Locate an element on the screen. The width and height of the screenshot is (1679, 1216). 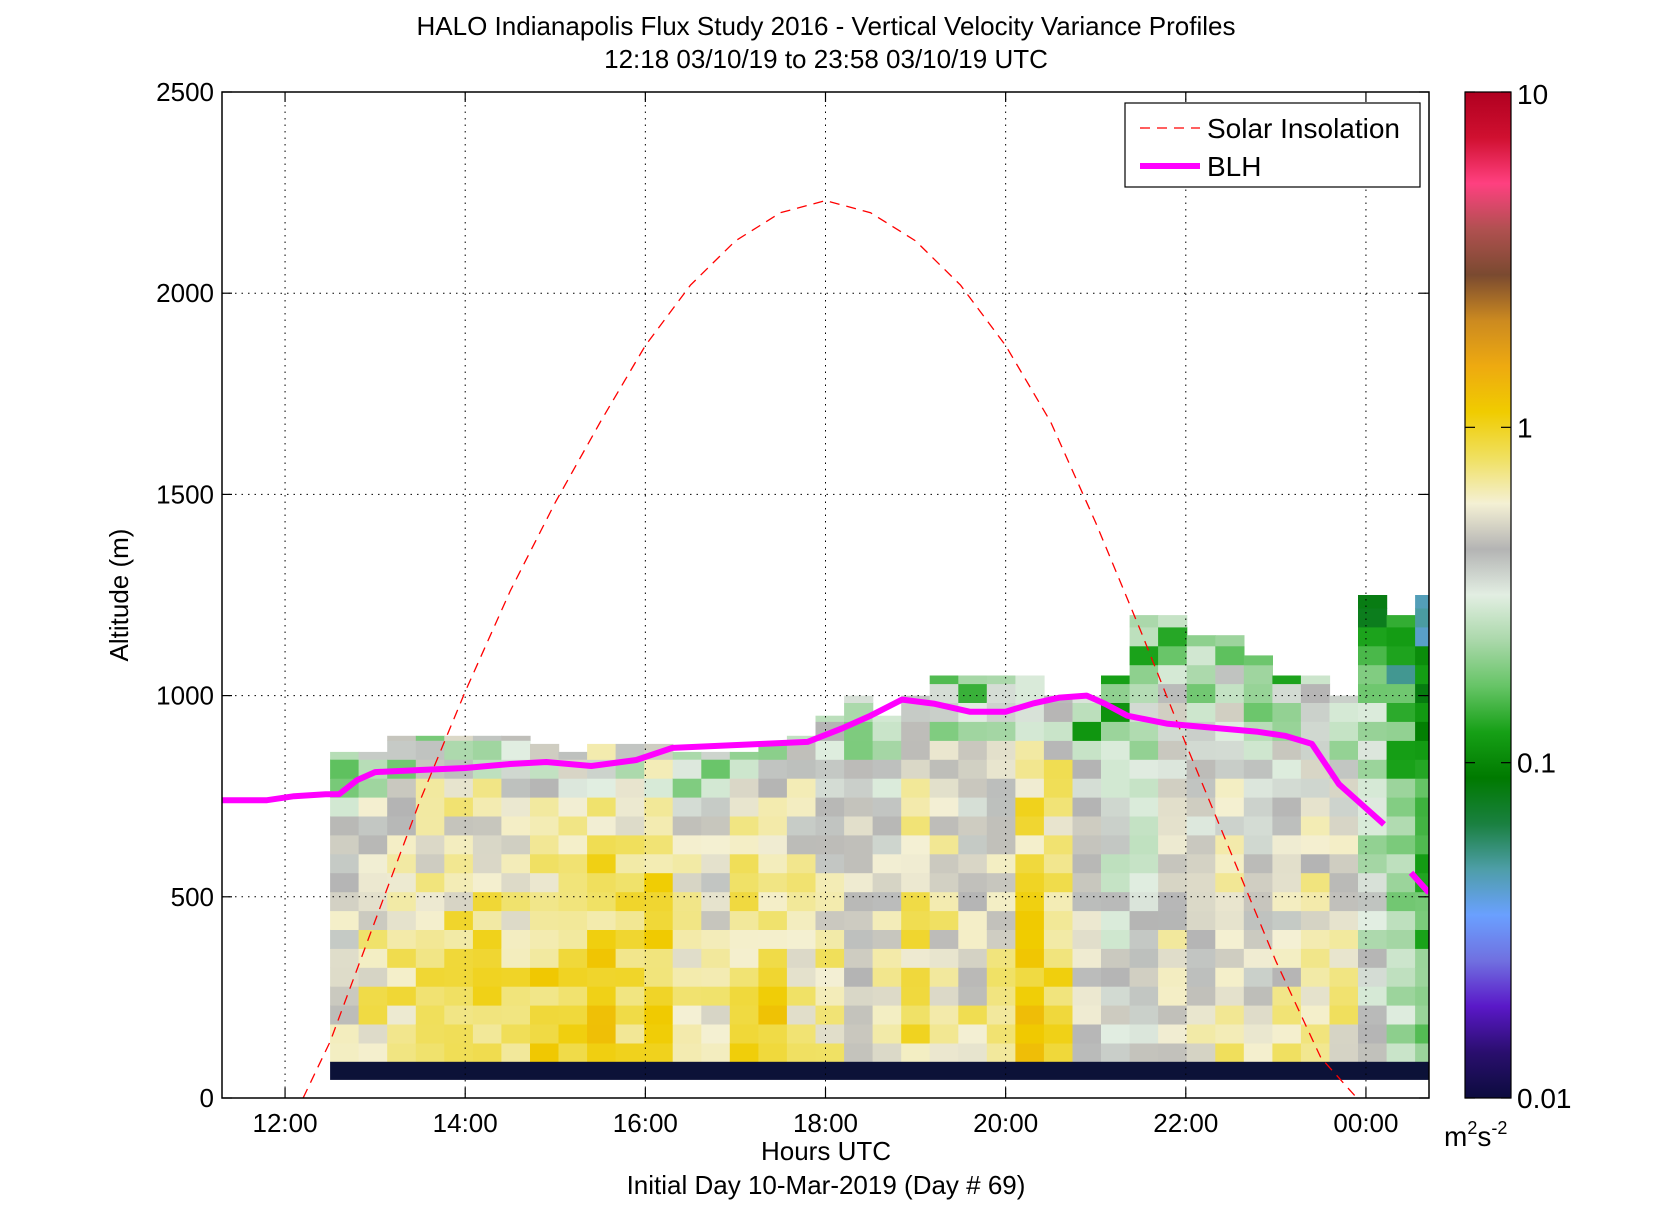
colorbar-tick-label: 0.1 is located at coordinates (1536, 763).